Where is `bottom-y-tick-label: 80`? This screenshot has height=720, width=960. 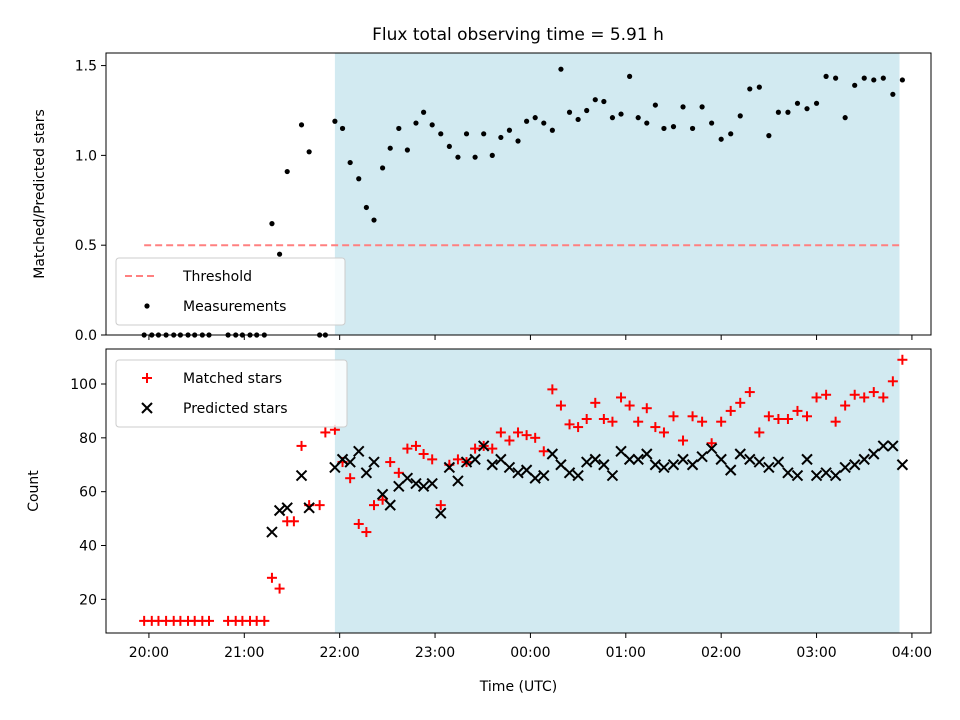
bottom-y-tick-label: 80 is located at coordinates (88, 439).